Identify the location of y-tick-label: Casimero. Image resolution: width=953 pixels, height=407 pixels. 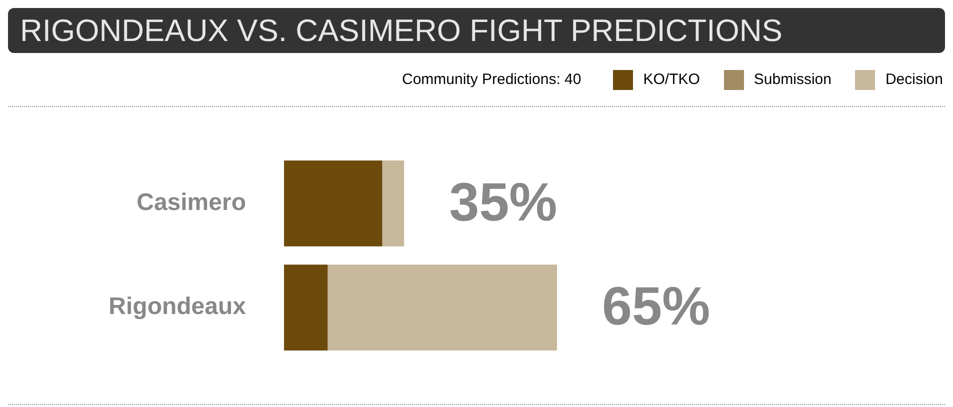
(191, 202).